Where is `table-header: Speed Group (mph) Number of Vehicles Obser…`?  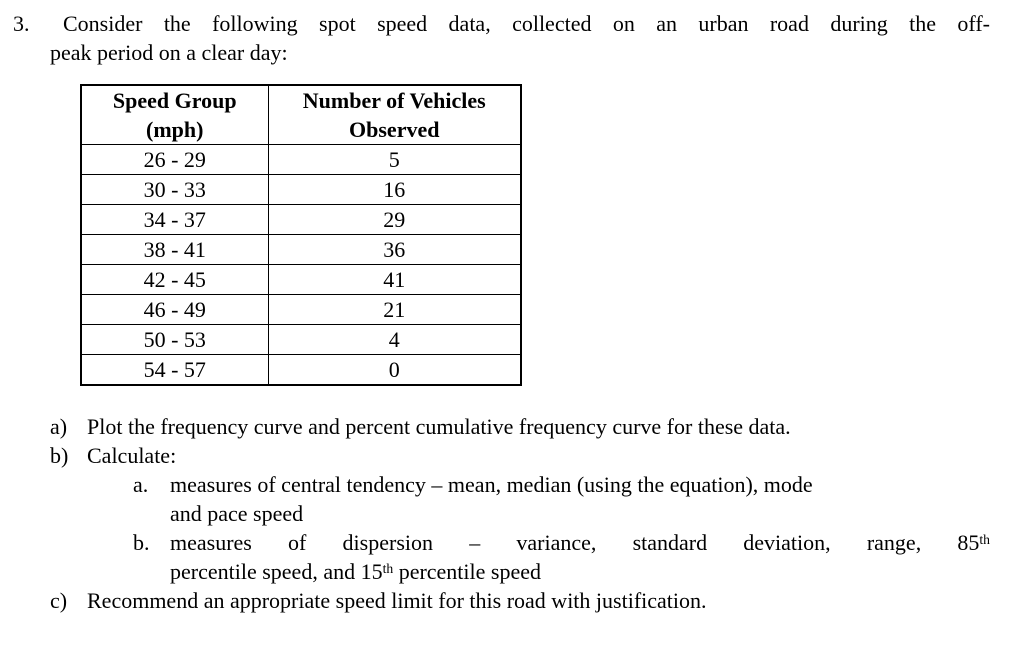
table-header: Speed Group (mph) Number of Vehicles Obser… is located at coordinates (301, 114).